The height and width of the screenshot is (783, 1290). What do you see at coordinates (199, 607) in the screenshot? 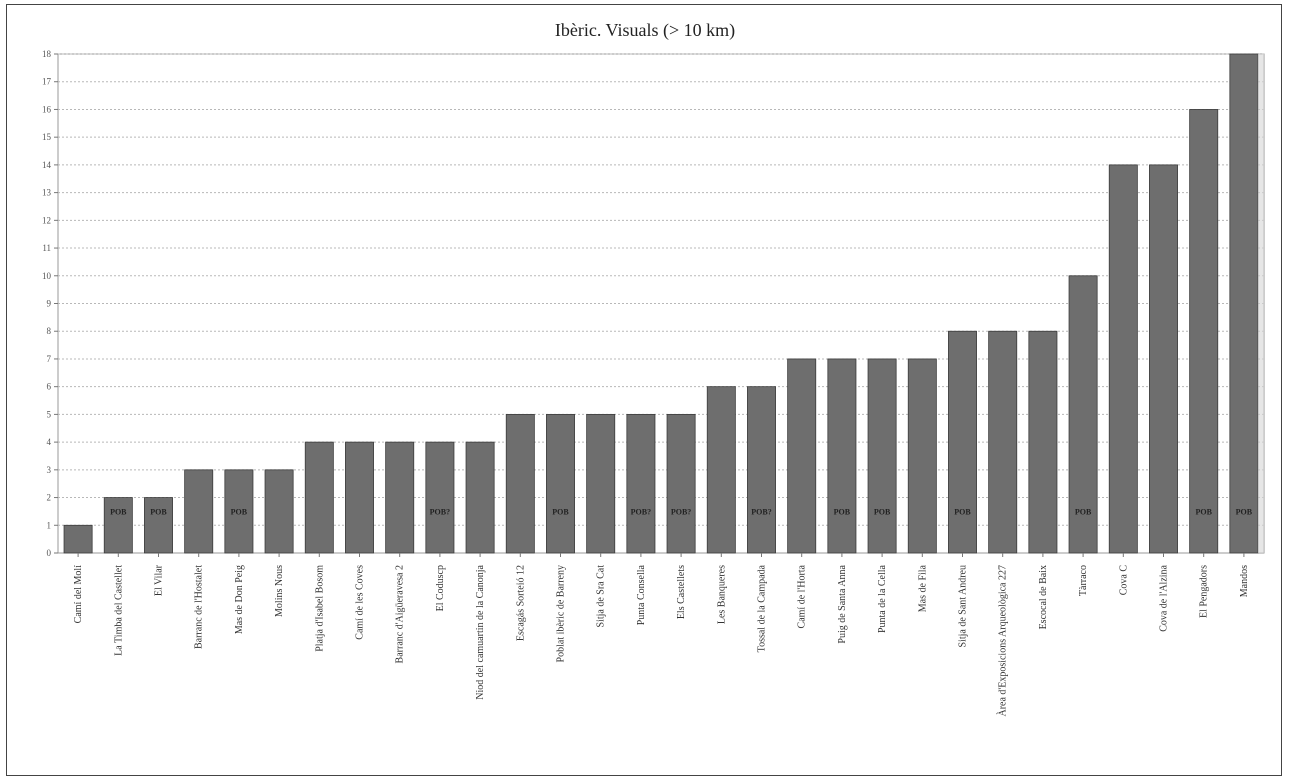
I see `category-label: Barranc de l'Hostalet` at bounding box center [199, 607].